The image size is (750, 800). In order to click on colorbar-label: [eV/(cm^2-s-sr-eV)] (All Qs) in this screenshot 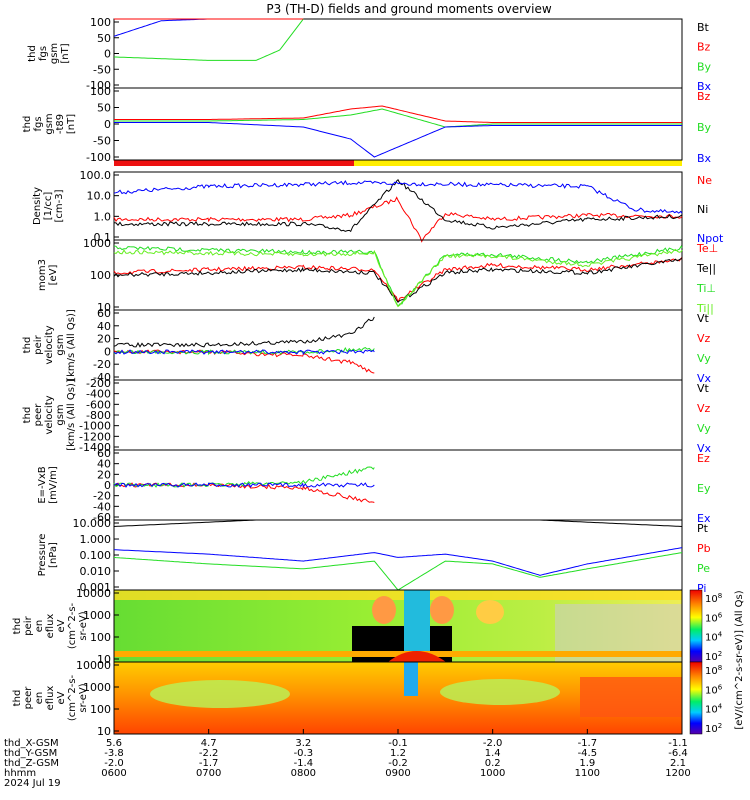, I will do `click(739, 659)`.